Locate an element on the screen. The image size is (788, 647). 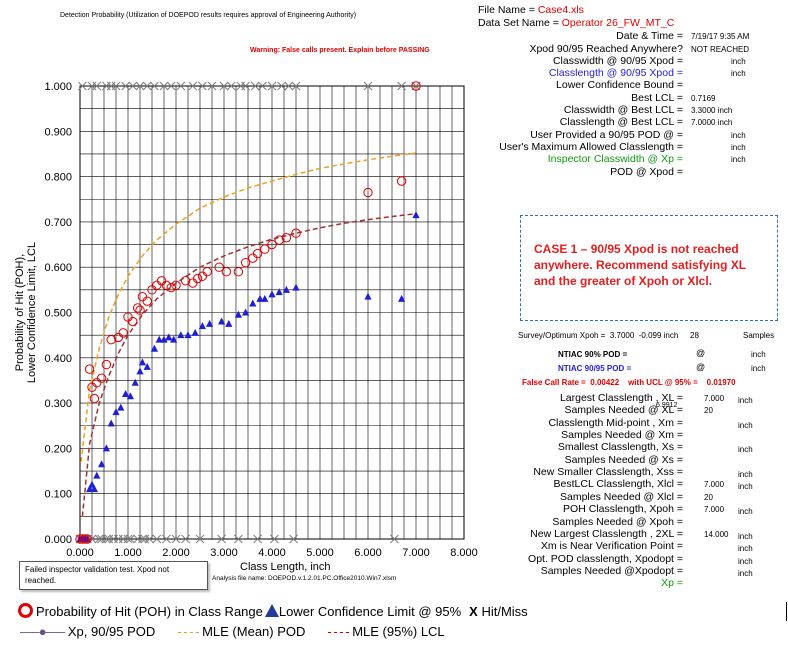
classlength-value: 20 is located at coordinates (708, 497).